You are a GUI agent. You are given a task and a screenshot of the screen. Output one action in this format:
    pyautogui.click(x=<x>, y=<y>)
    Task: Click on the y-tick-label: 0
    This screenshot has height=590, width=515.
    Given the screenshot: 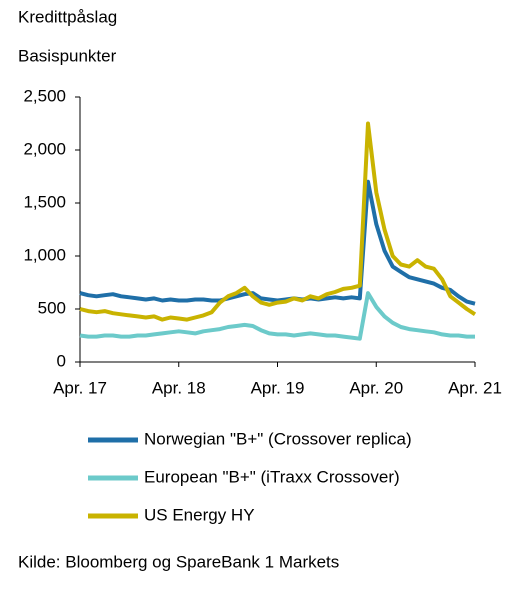 What is the action you would take?
    pyautogui.click(x=61, y=360)
    